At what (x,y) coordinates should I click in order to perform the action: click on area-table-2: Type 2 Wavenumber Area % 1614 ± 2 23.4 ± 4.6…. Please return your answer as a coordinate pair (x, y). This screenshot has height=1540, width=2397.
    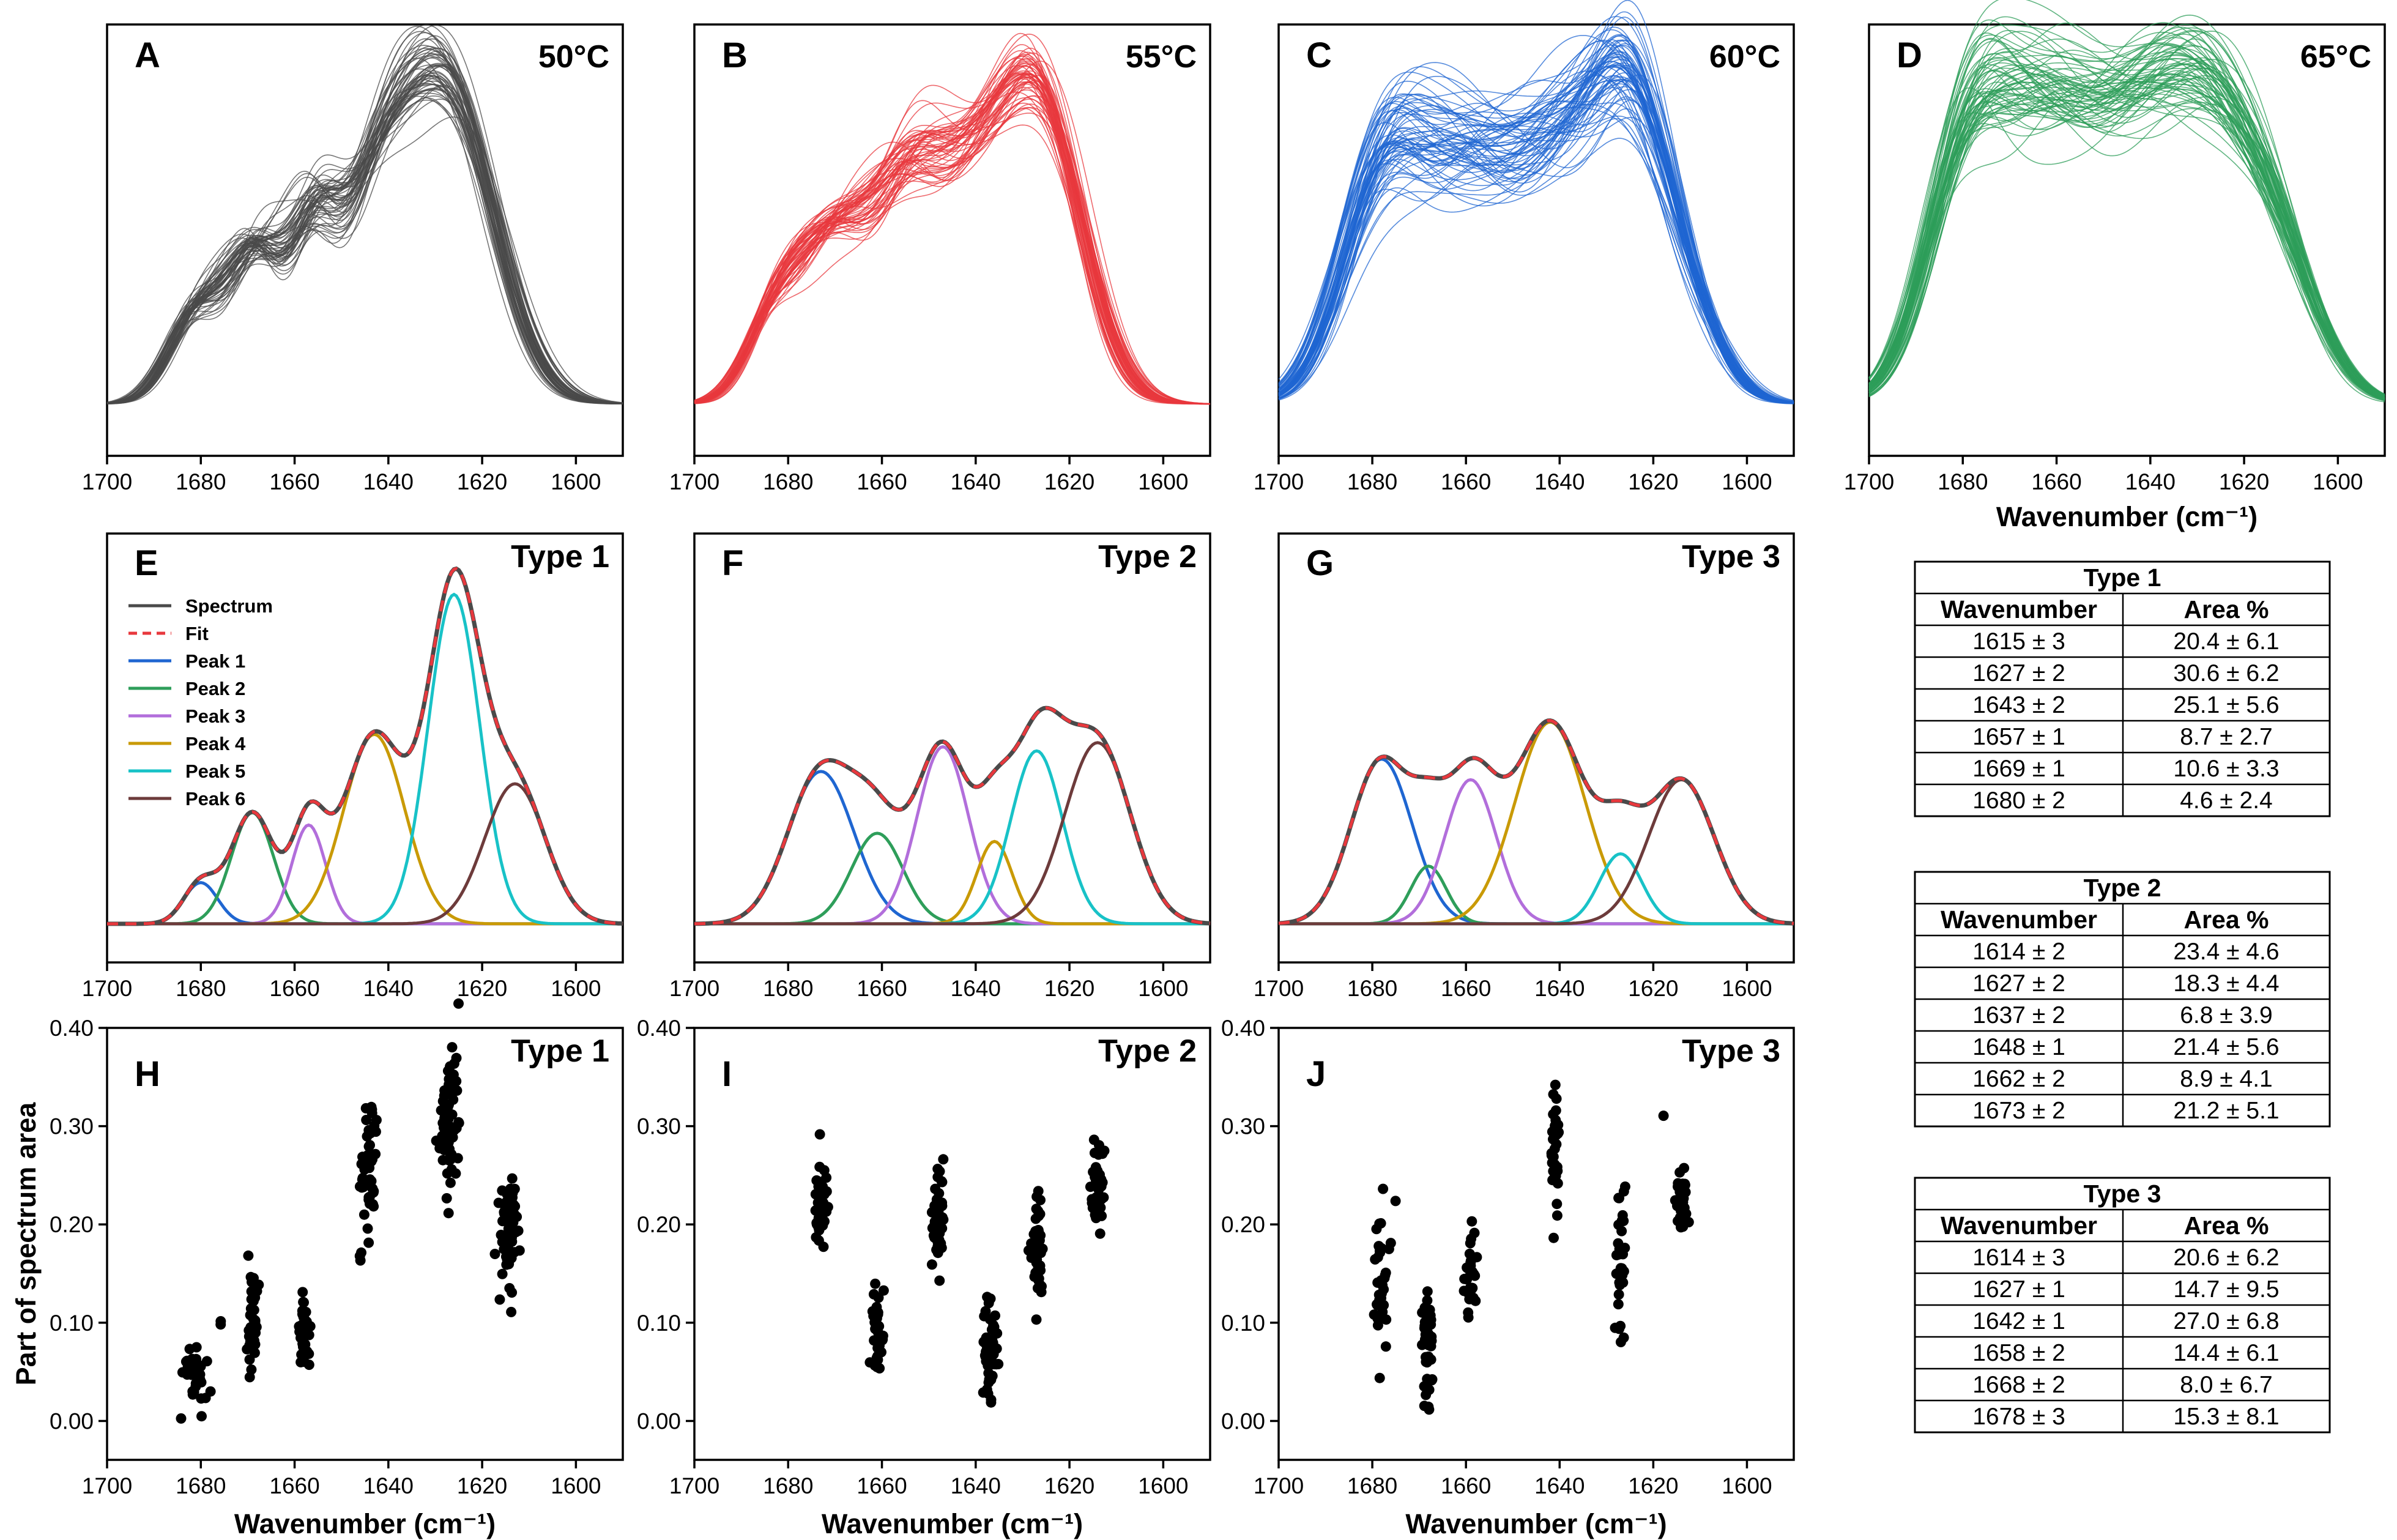
    Looking at the image, I should click on (2122, 999).